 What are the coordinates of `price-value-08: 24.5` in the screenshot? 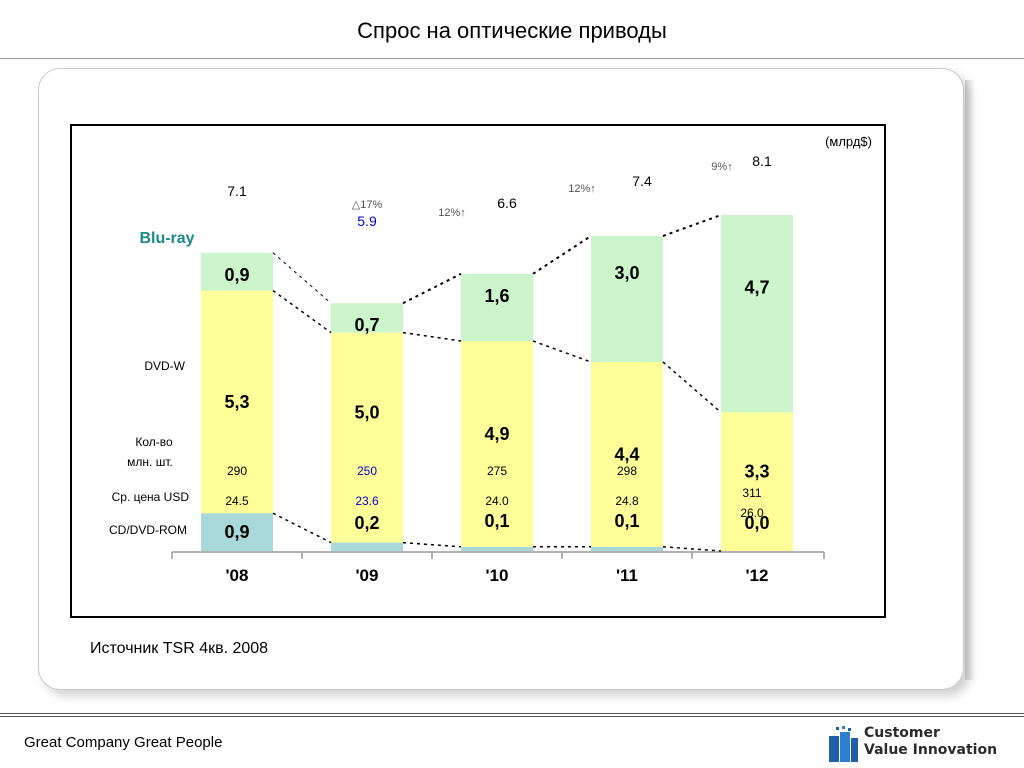 It's located at (237, 501).